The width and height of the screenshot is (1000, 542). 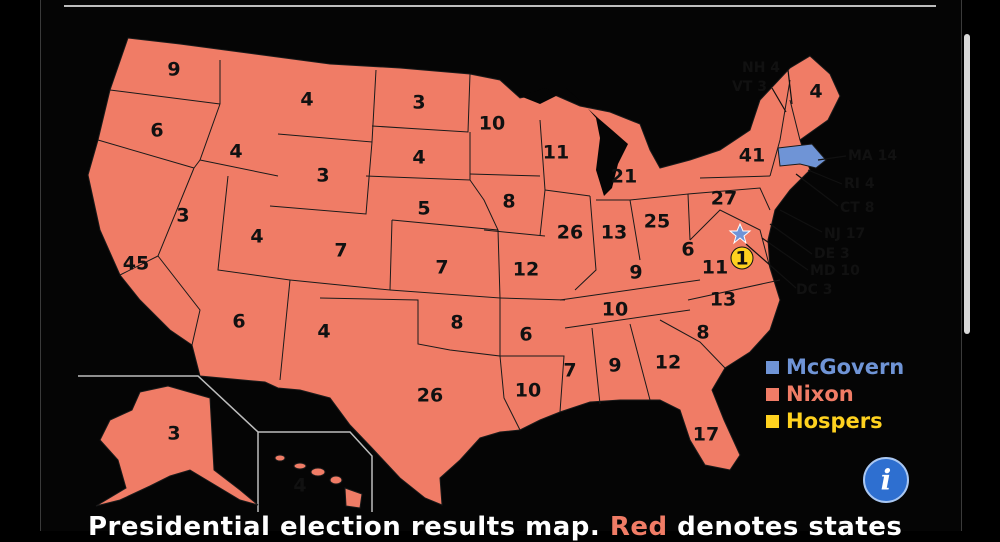 I want to click on ev-wv: 6, so click(x=687, y=250).